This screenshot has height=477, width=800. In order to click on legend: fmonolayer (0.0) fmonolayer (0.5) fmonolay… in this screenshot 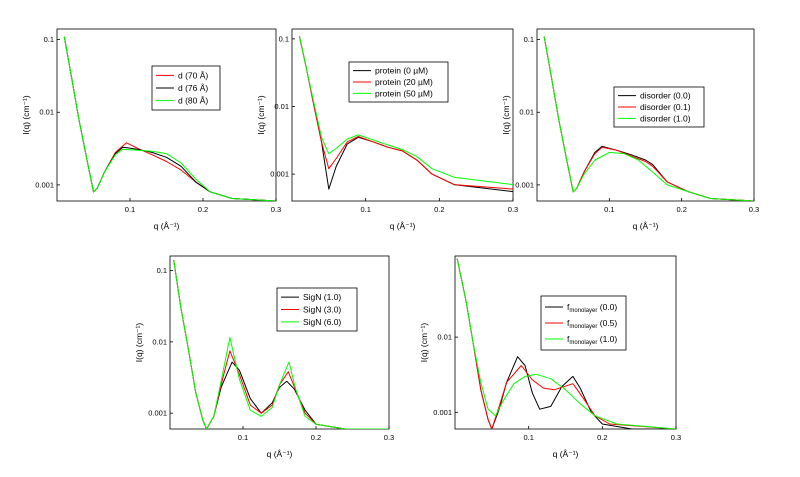, I will do `click(583, 323)`.